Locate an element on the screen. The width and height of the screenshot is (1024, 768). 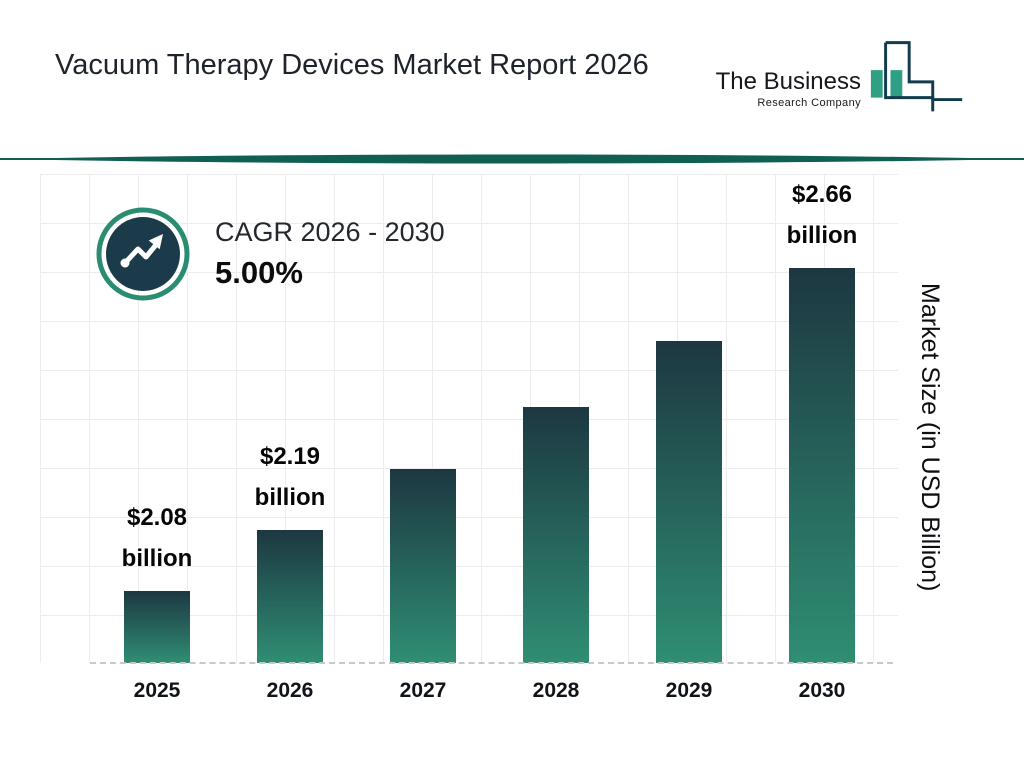
cagr-label: CAGR 2026 - 2030 is located at coordinates (330, 232).